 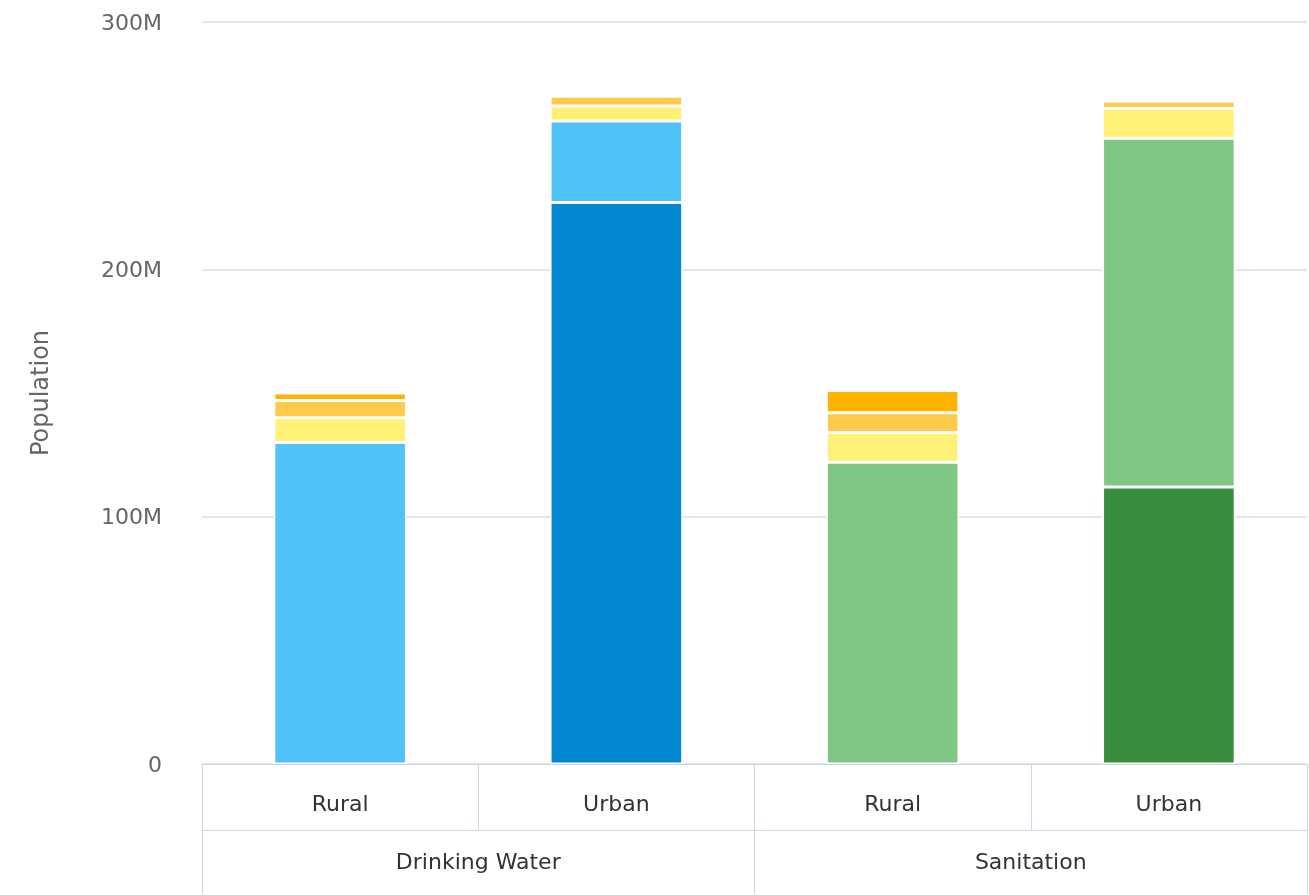 I want to click on y-axis-title: Population, so click(x=40, y=393).